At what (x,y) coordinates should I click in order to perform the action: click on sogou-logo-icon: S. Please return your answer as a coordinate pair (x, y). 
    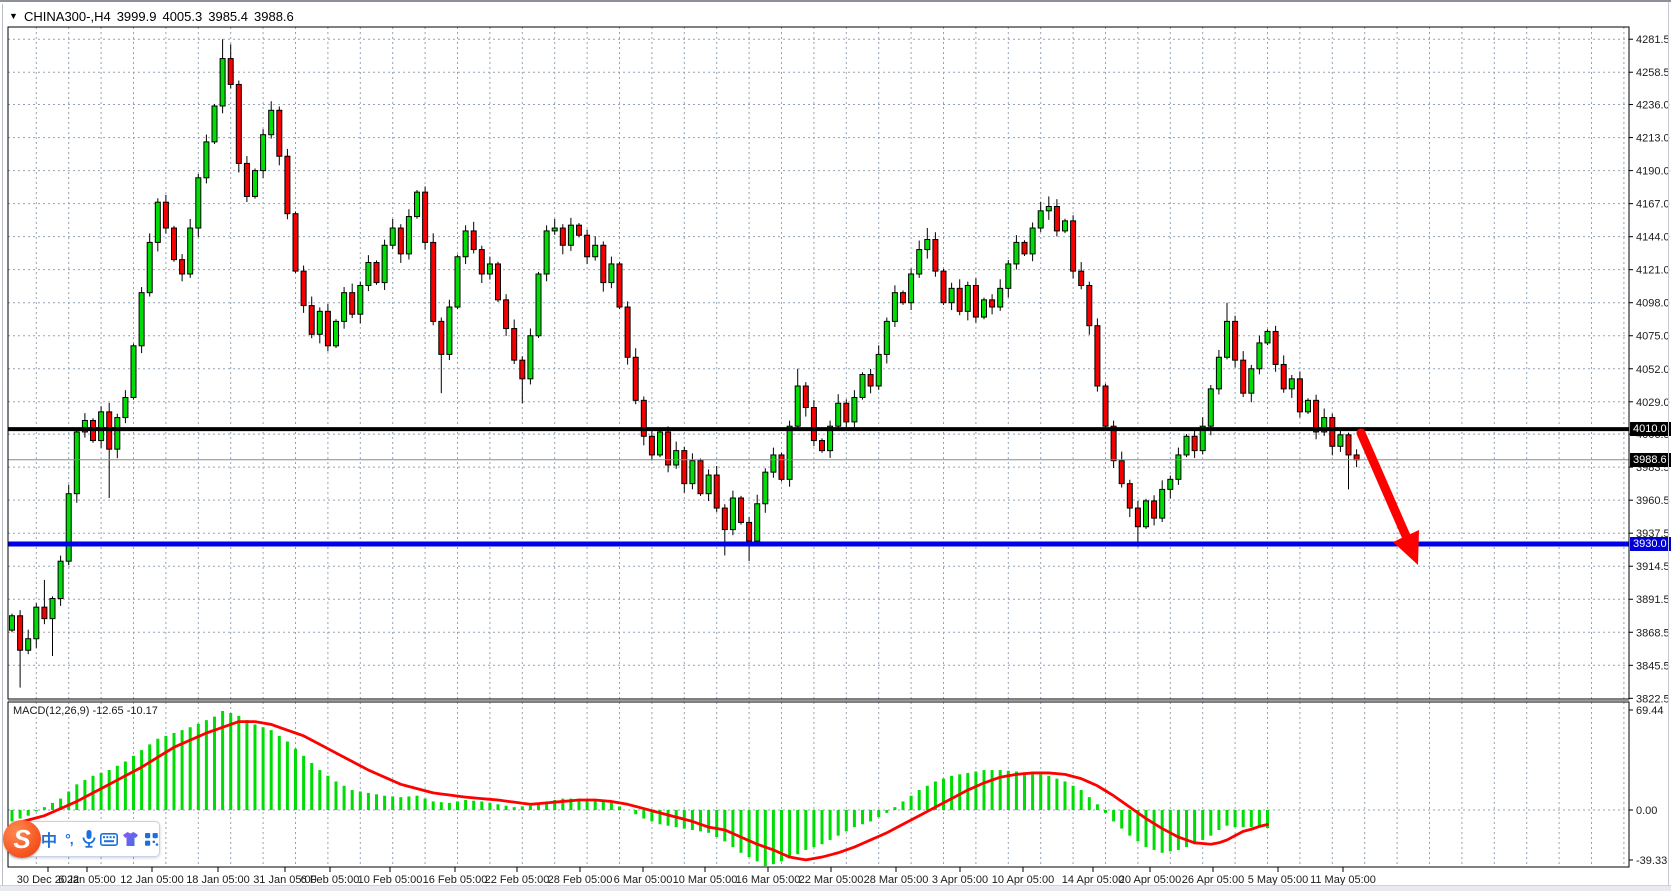
    Looking at the image, I should click on (22, 839).